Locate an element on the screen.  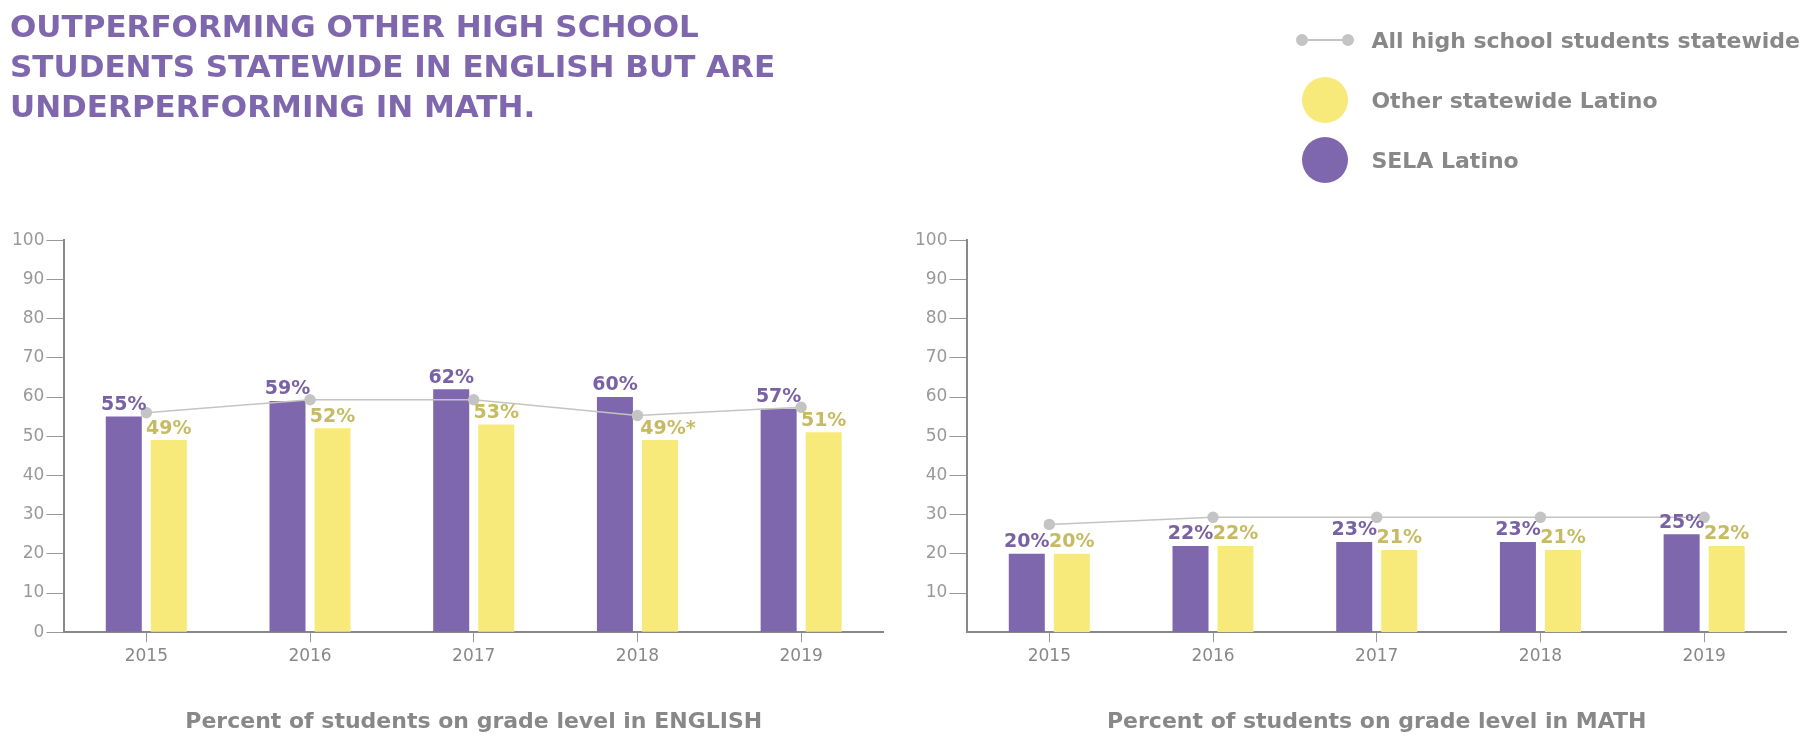
data-label: 60% is located at coordinates (615, 383).